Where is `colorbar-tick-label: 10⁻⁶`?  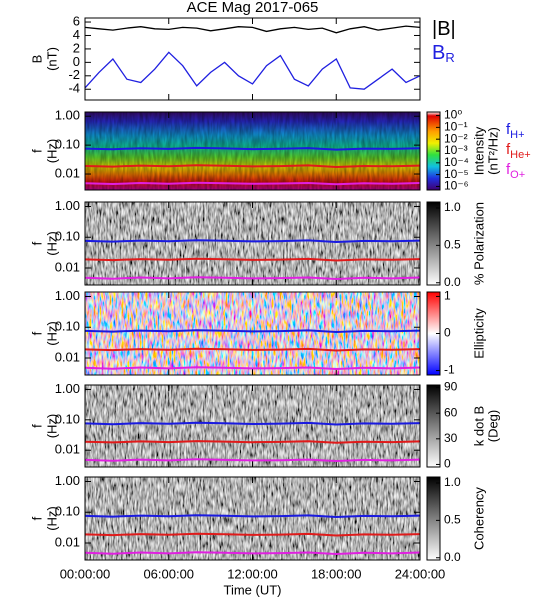 colorbar-tick-label: 10⁻⁶ is located at coordinates (456, 186).